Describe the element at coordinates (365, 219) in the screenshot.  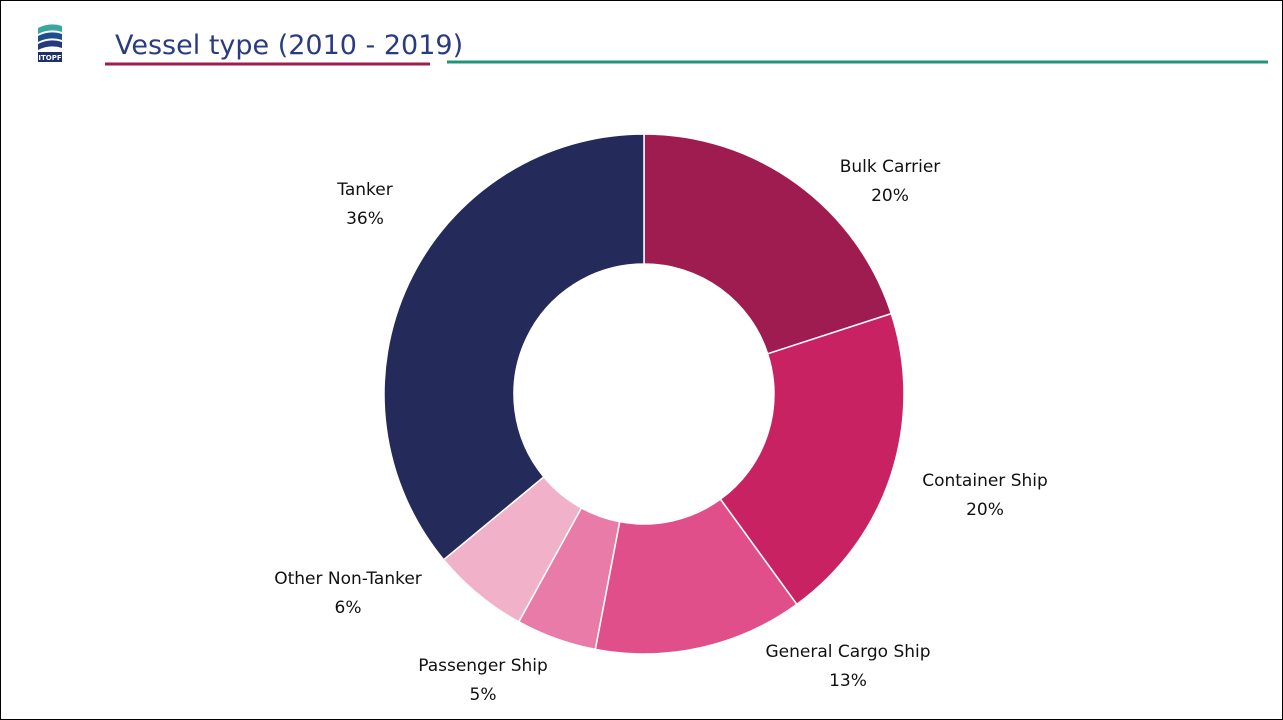
I see `slice-value-label: 36%` at that location.